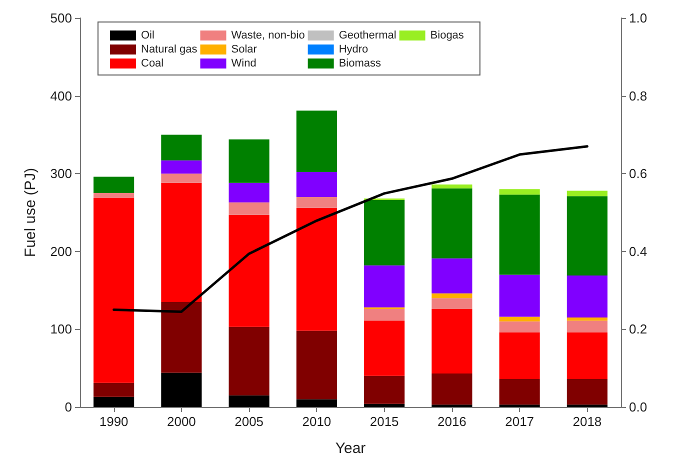 Image resolution: width=681 pixels, height=461 pixels. What do you see at coordinates (113, 421) in the screenshot?
I see `x-tick-label: 1990` at bounding box center [113, 421].